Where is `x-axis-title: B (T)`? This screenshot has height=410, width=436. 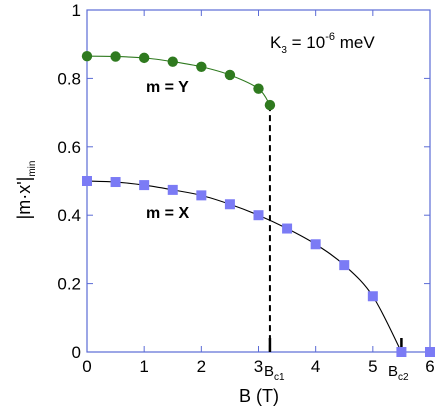 x-axis-title: B (T) is located at coordinates (259, 396).